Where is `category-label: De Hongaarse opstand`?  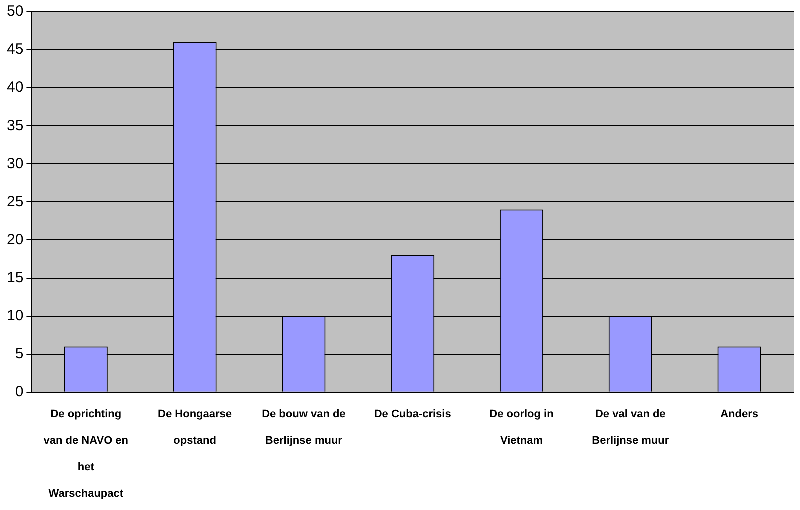 category-label: De Hongaarse opstand is located at coordinates (195, 428).